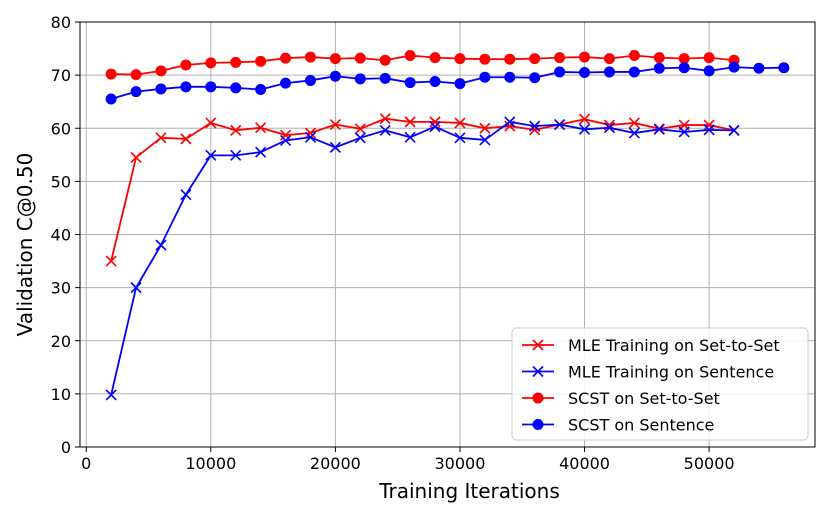  I want to click on x-tick-label: 20000, so click(335, 463).